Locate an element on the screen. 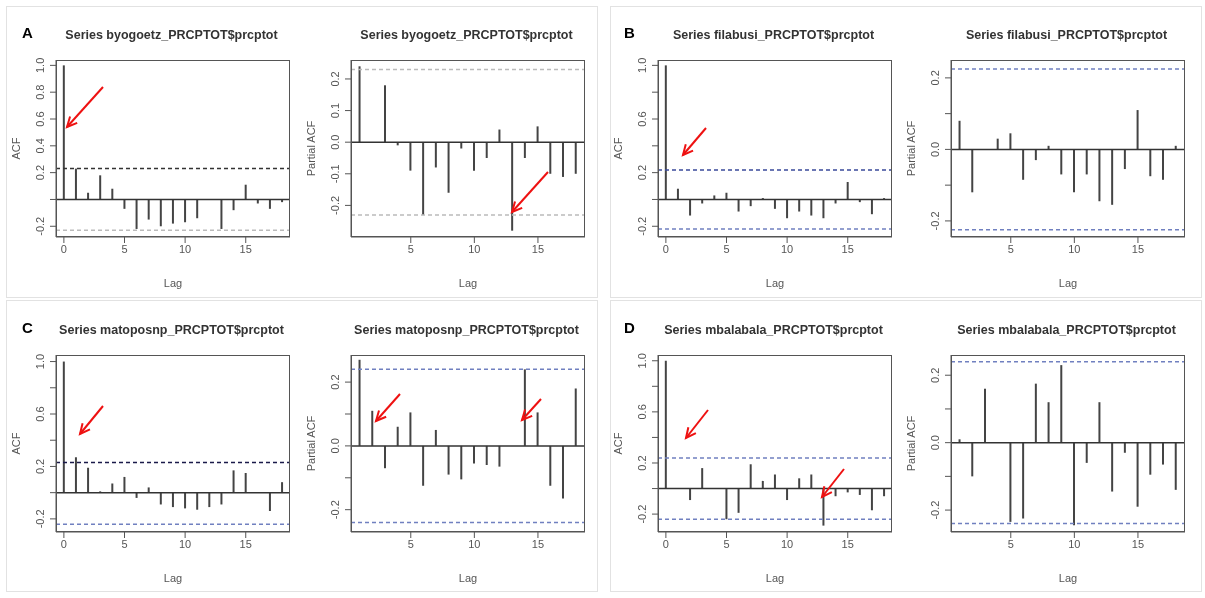 This screenshot has width=1205, height=598. text: B is located at coordinates (629, 32).